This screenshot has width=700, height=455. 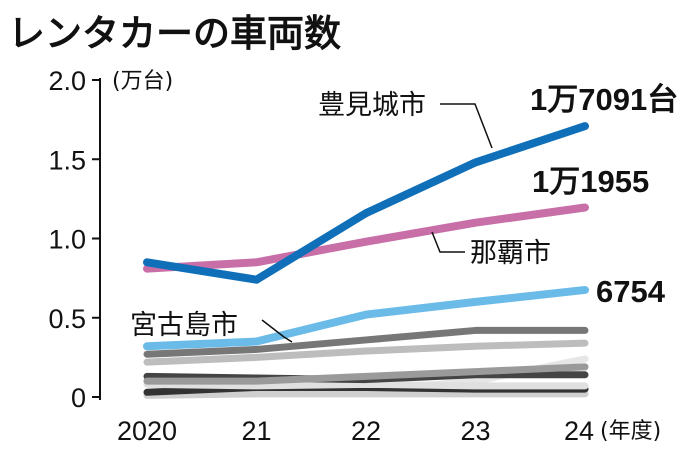 What do you see at coordinates (142, 81) in the screenshot?
I see `y-unit: (万台)` at bounding box center [142, 81].